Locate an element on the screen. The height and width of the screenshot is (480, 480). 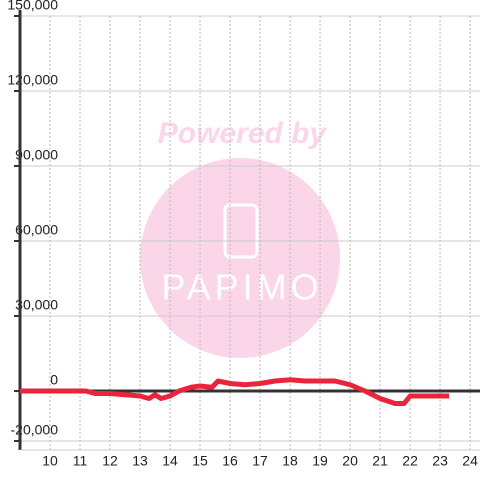
x-tick-label: 17 is located at coordinates (260, 461).